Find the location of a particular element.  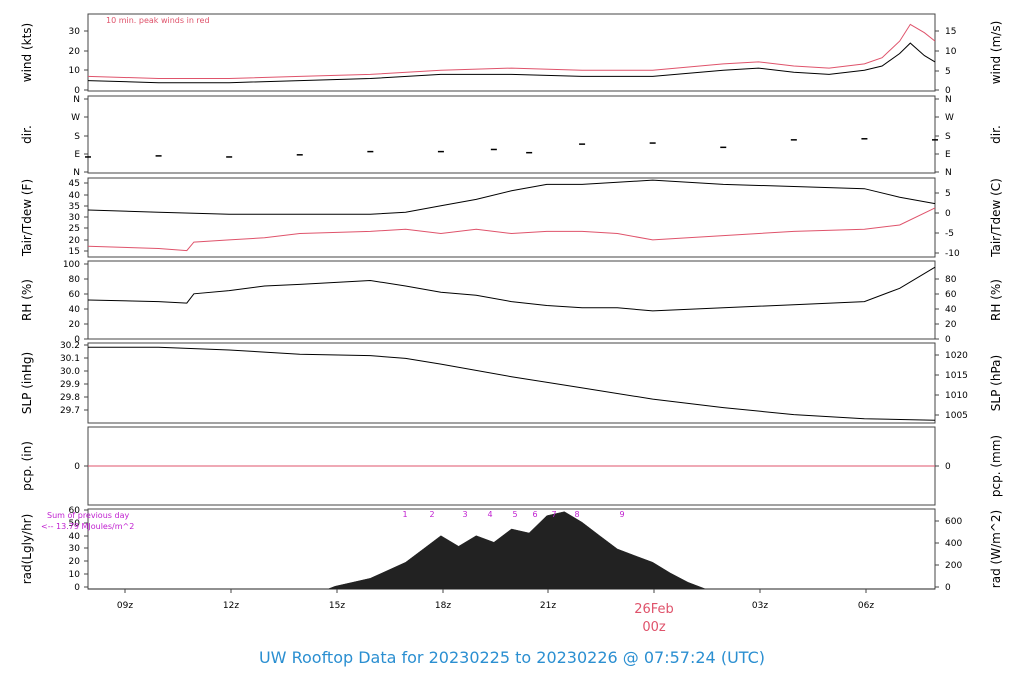

rad-annotation-line-2: <-- 13.79 MJoules/m^2 is located at coordinates (87, 526).